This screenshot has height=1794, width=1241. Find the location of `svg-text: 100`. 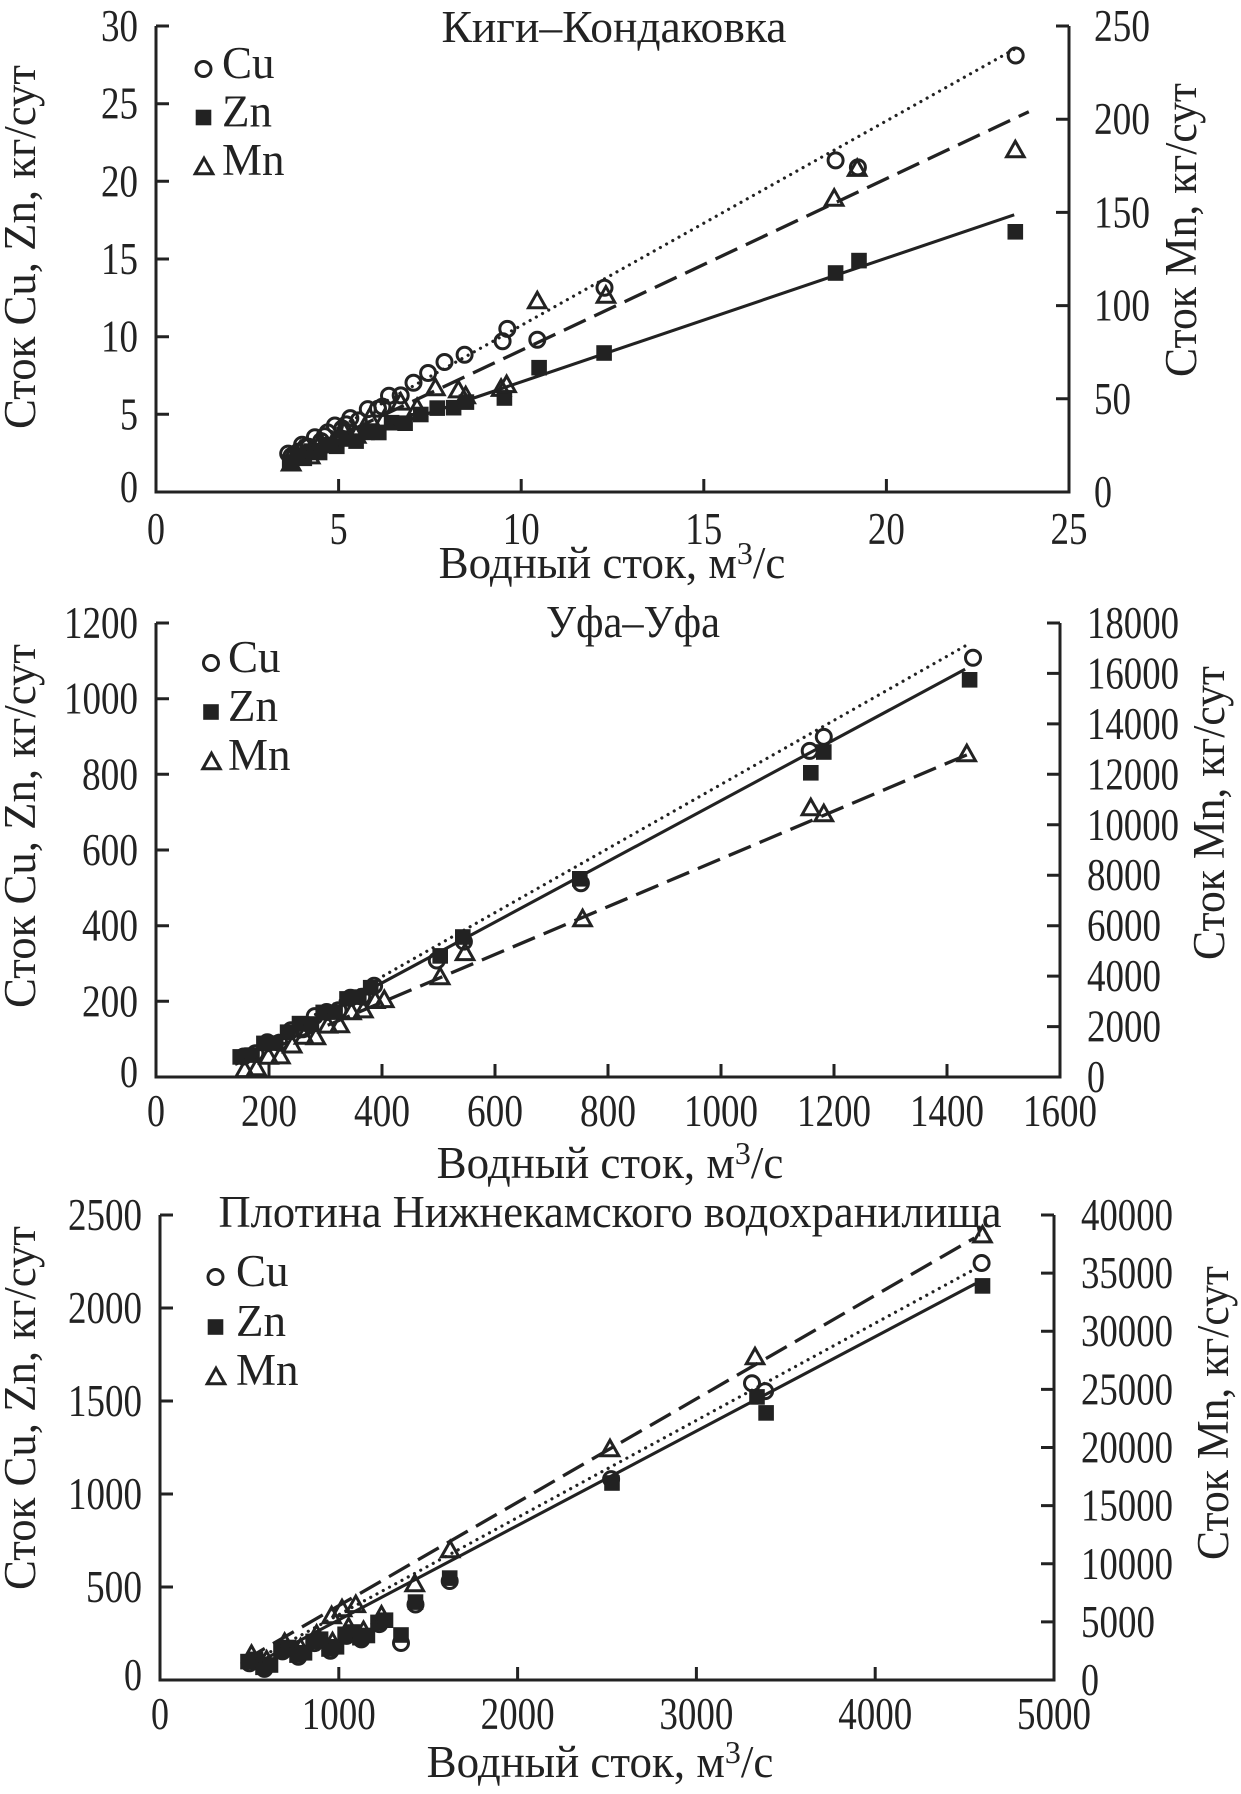

svg-text: 100 is located at coordinates (1122, 306).